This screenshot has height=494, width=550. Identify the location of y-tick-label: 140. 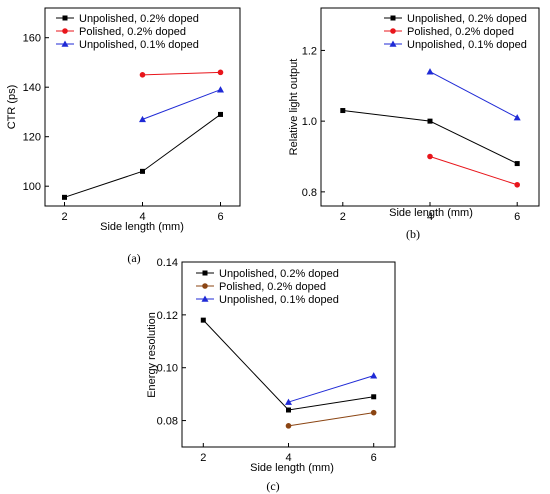
(32, 88).